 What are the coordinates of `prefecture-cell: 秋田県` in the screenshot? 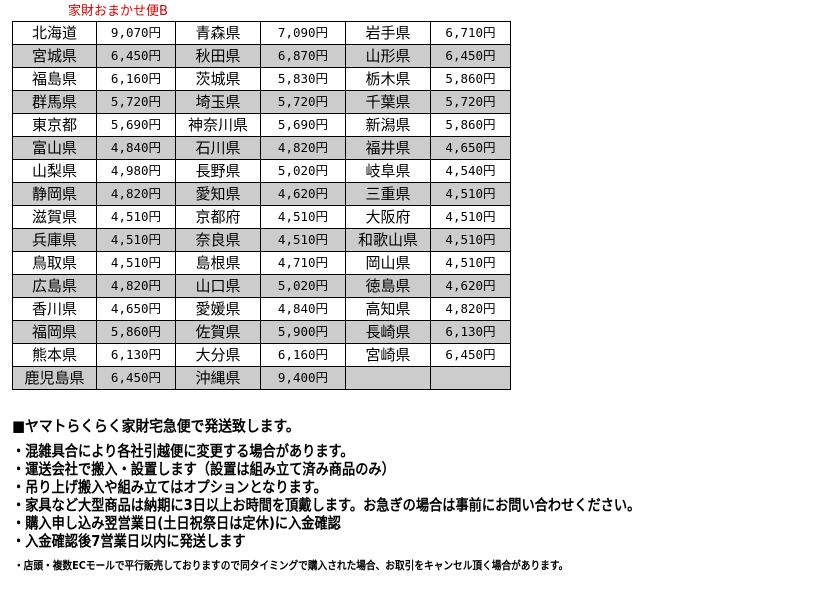 It's located at (218, 56).